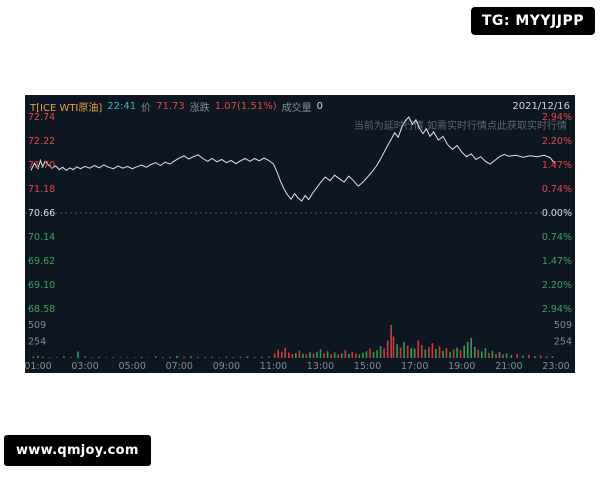 Image resolution: width=600 pixels, height=480 pixels. What do you see at coordinates (170, 106) in the screenshot?
I see `last-price: 71.73` at bounding box center [170, 106].